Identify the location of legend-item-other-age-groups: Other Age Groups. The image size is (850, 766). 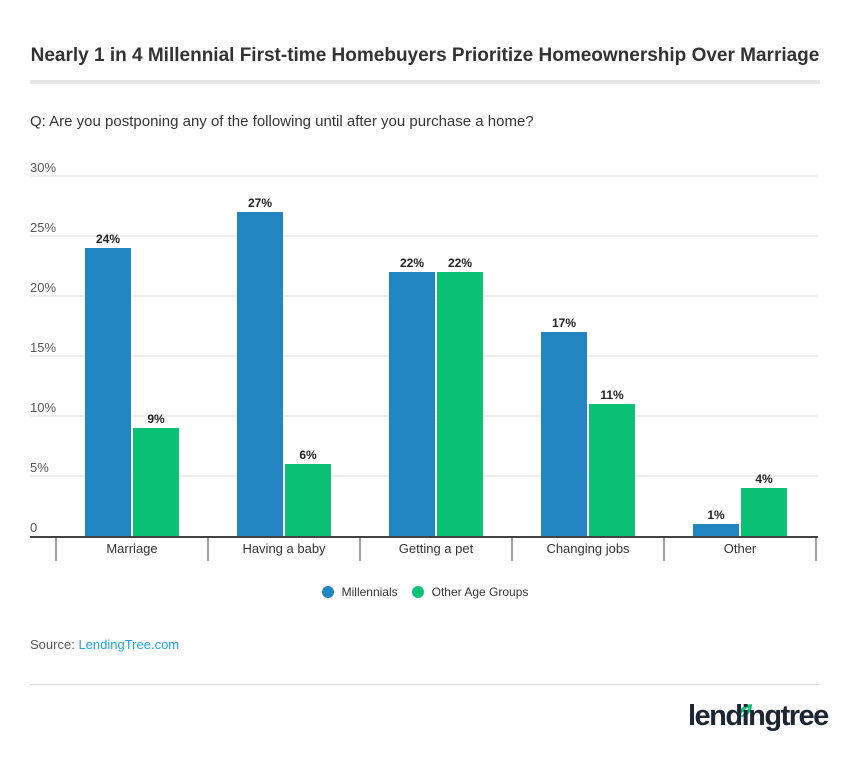
(470, 592).